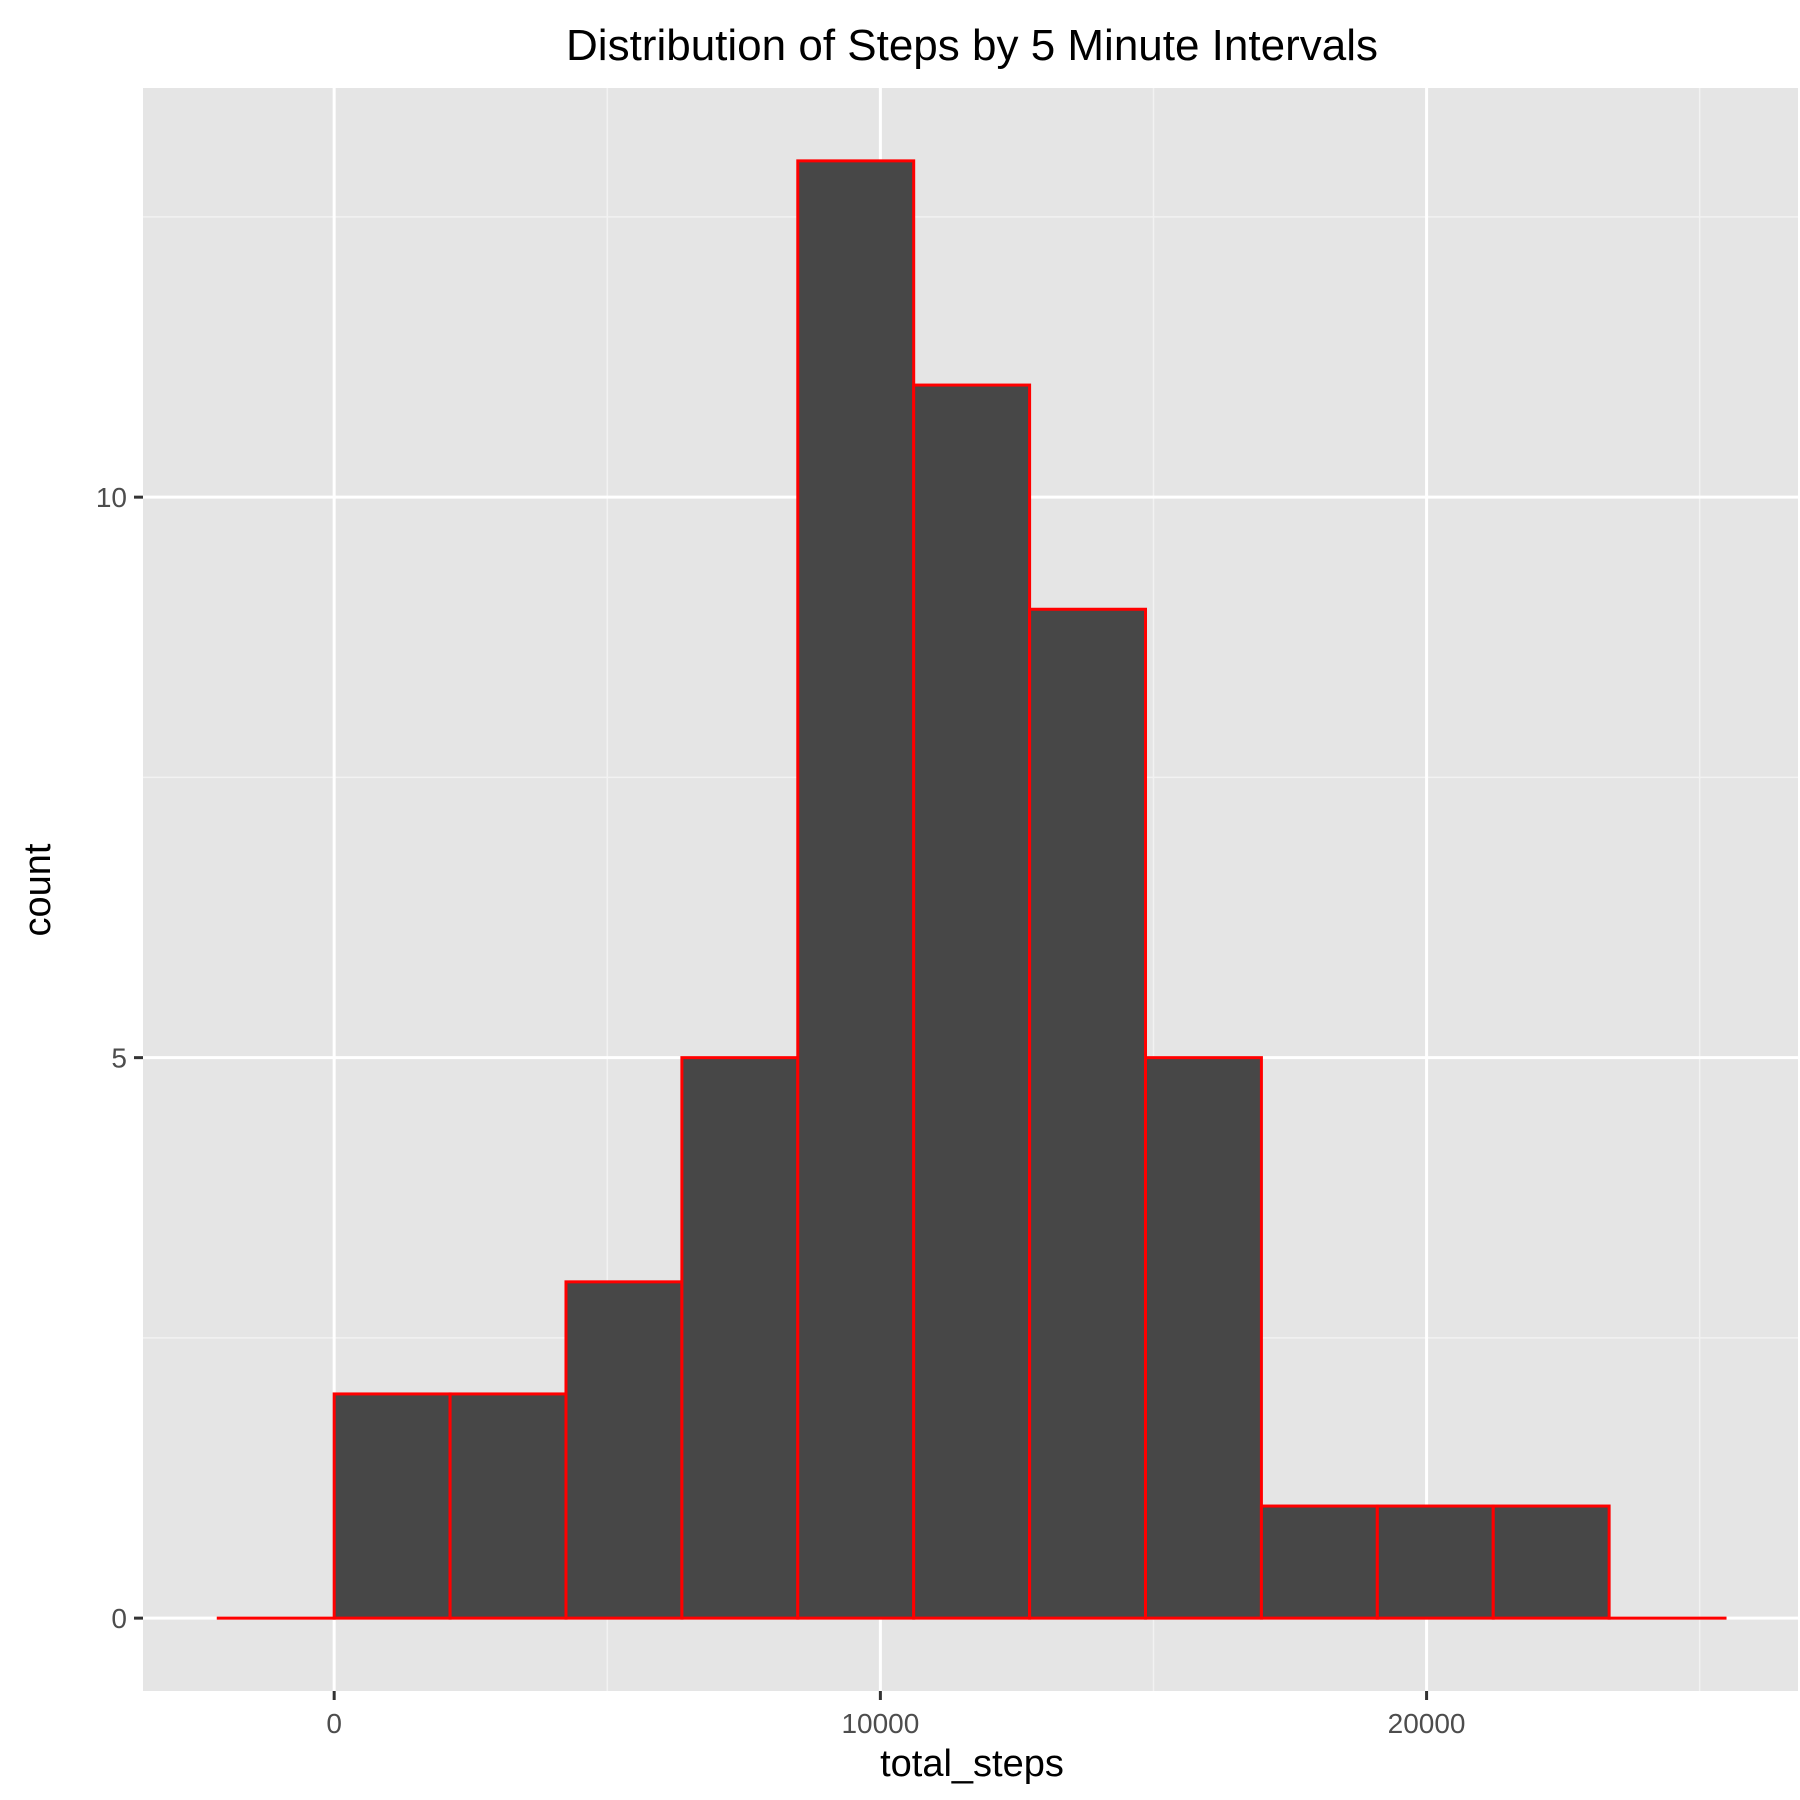  What do you see at coordinates (38, 889) in the screenshot?
I see `y-axis-title: count` at bounding box center [38, 889].